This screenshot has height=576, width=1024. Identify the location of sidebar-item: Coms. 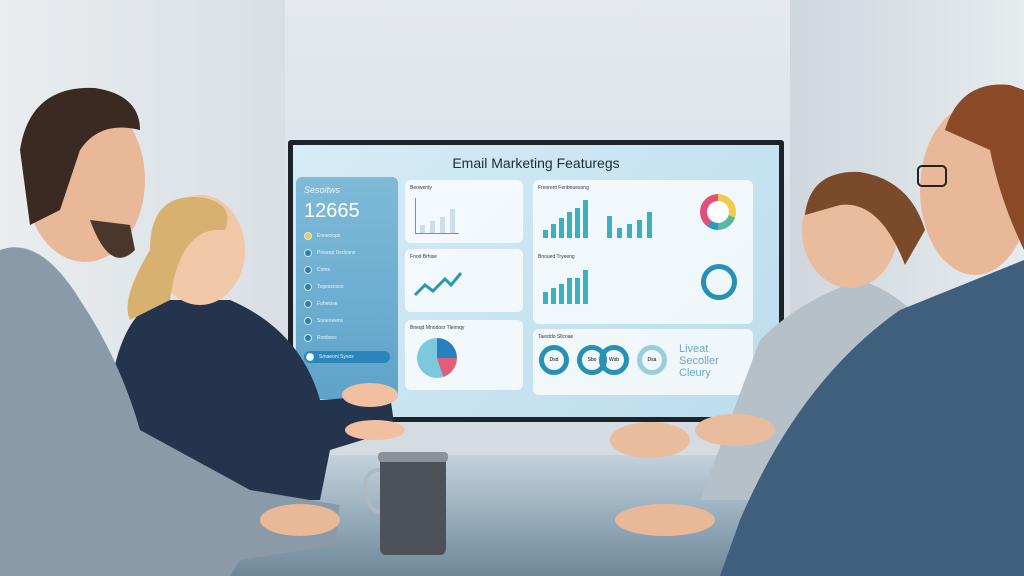
(347, 270).